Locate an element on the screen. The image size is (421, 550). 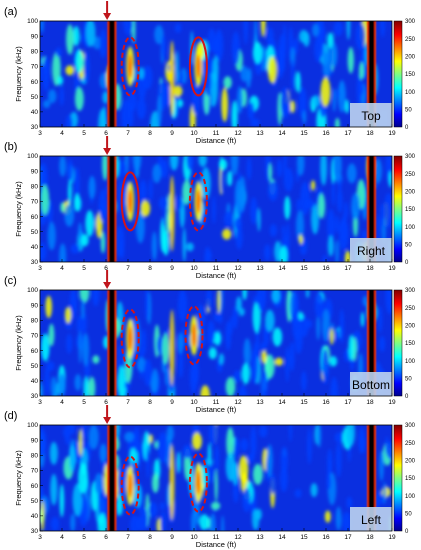
colorbar-tick-label: 250 is located at coordinates (410, 40).